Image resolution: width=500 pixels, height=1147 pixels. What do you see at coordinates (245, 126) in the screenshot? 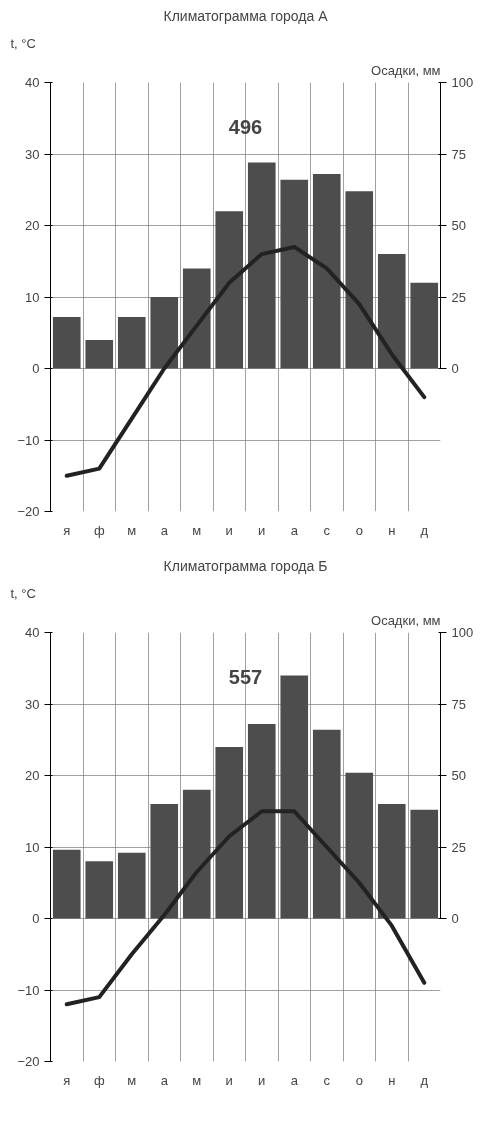
I see `annotation: 496` at bounding box center [245, 126].